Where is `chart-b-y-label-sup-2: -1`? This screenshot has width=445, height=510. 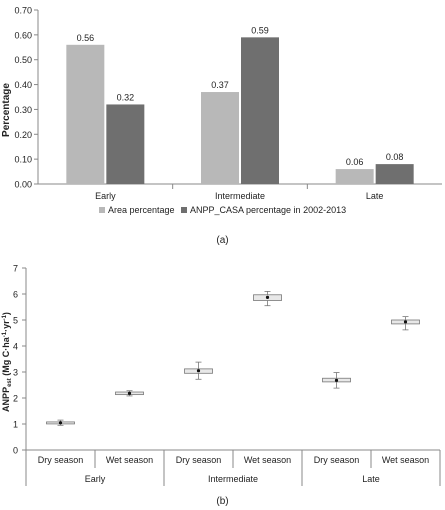
chart-b-y-label-sup-2: -1 is located at coordinates (5, 317).